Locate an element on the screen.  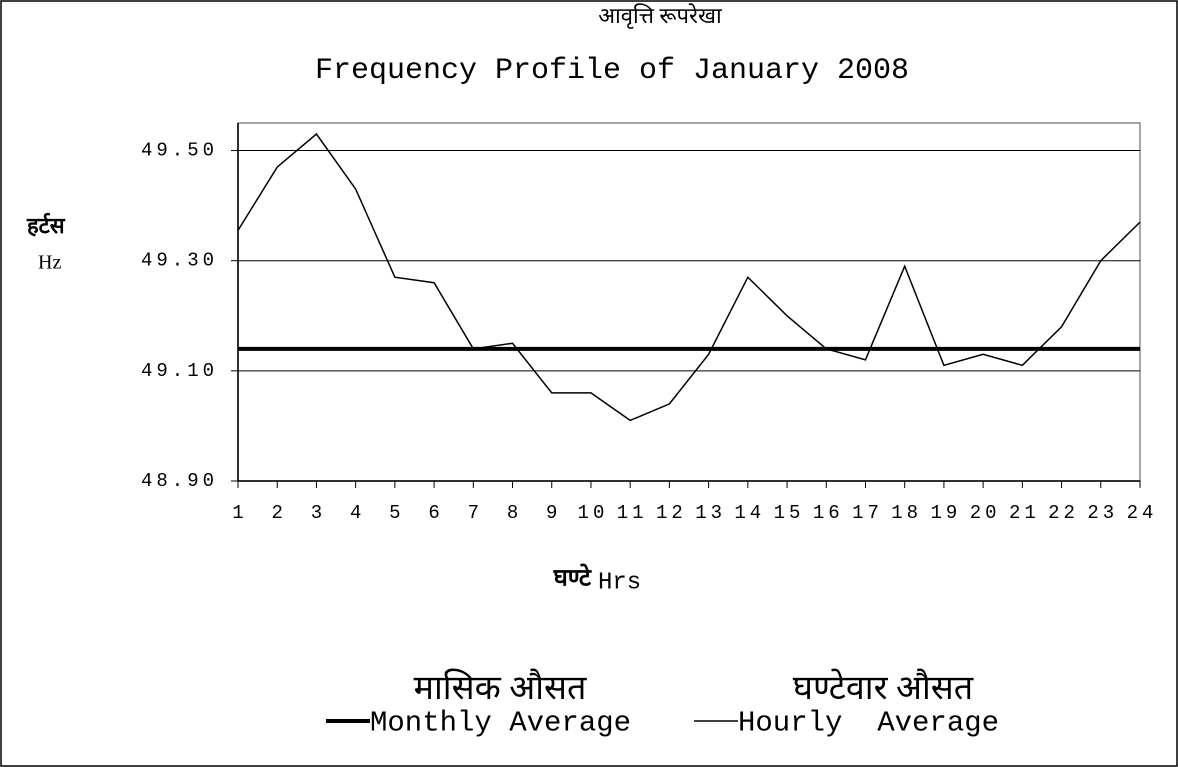
x-tick-label: 9 is located at coordinates (553, 513).